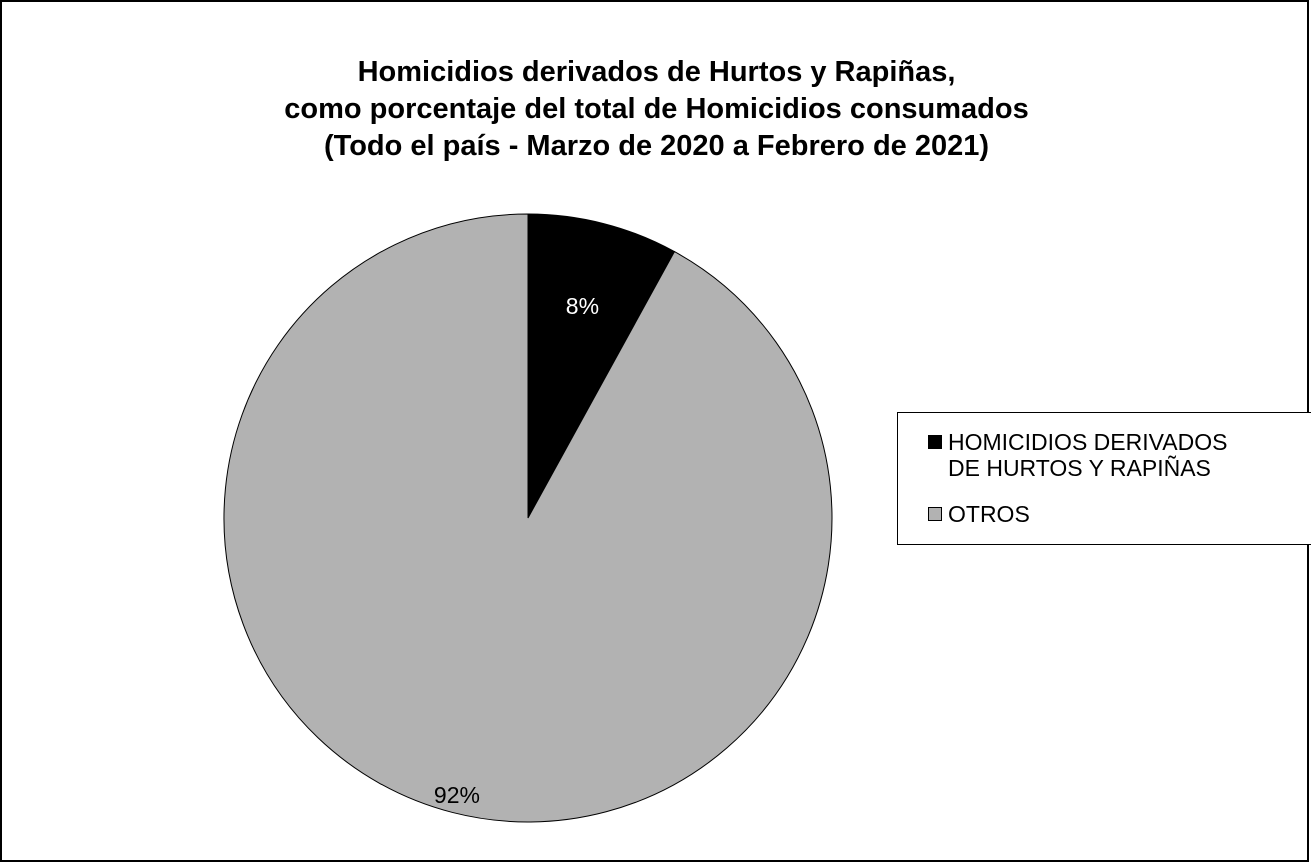 This screenshot has height=864, width=1311. What do you see at coordinates (1088, 455) in the screenshot?
I see `legend-label-homicidios: HOMICIDIOS DERIVADOS DE HURTOS Y RAPIÑAS` at bounding box center [1088, 455].